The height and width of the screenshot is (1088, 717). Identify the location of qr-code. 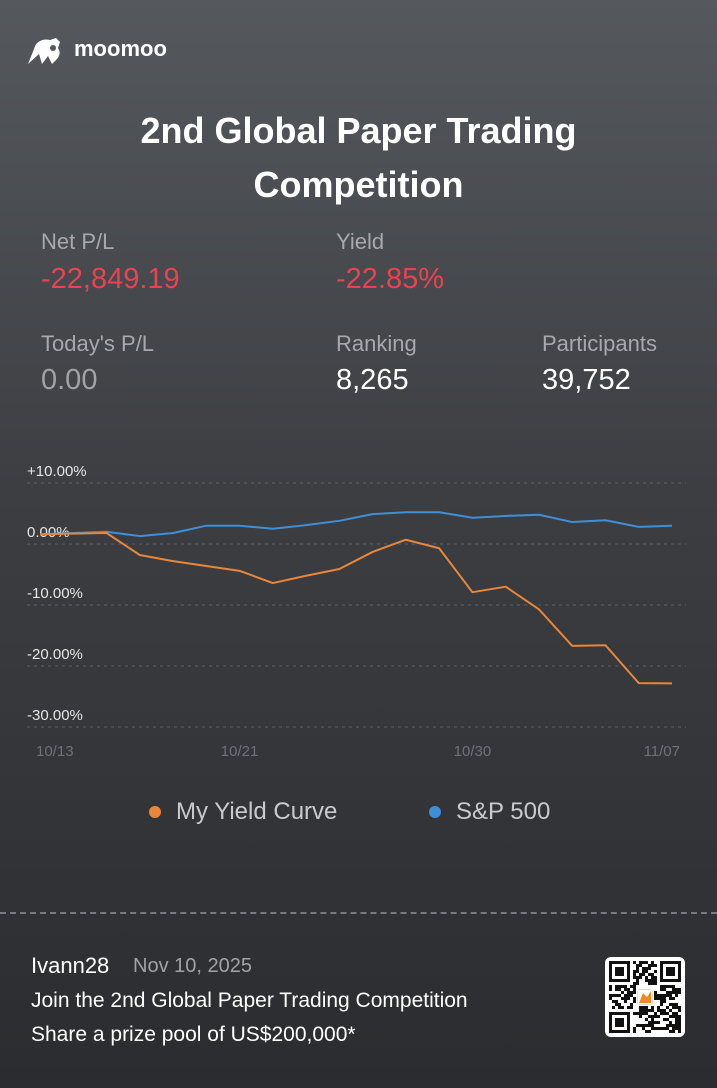
(645, 997).